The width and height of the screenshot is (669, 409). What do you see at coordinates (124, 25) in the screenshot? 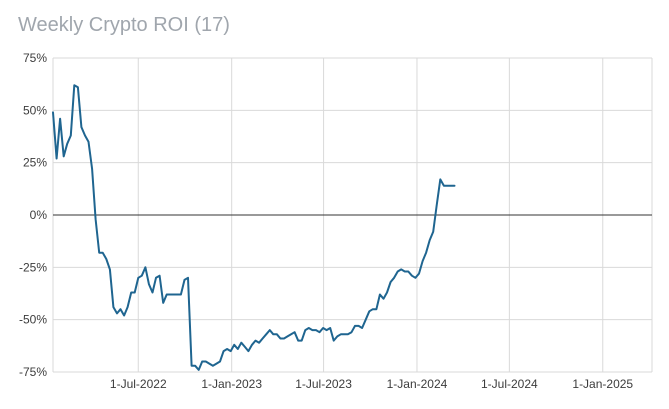
I see `chart-title: Weekly Crypto ROI (17)` at bounding box center [124, 25].